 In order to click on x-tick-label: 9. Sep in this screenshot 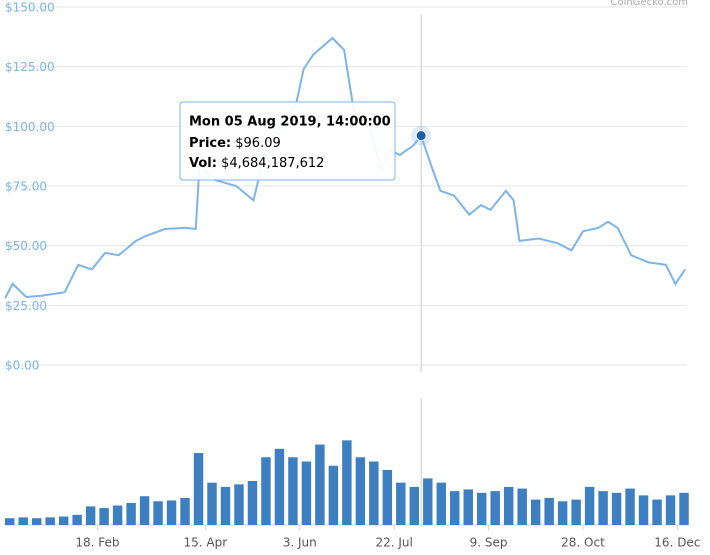, I will do `click(489, 543)`.